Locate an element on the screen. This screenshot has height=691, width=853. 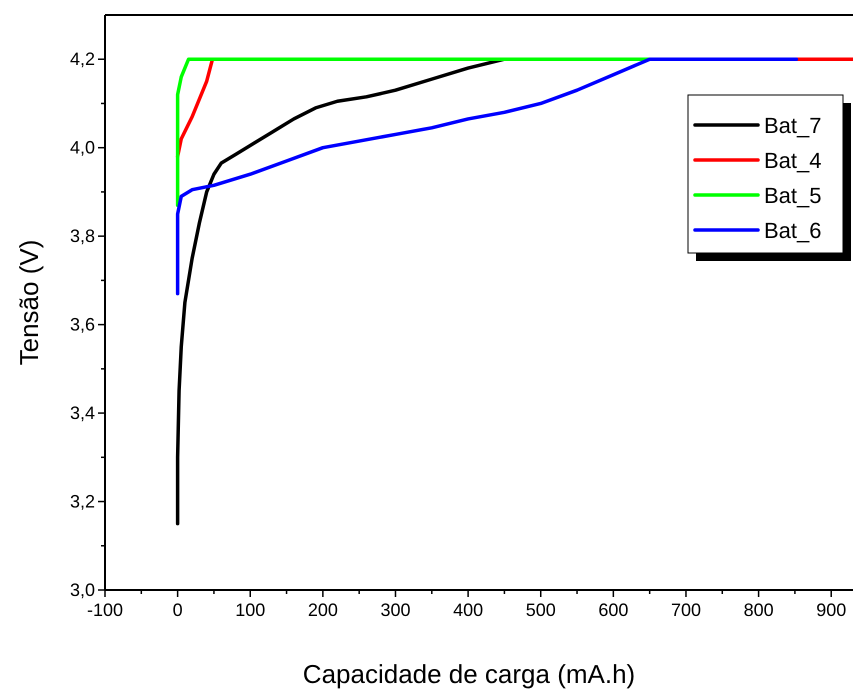
y-tick-label: 4,0 is located at coordinates (82, 148).